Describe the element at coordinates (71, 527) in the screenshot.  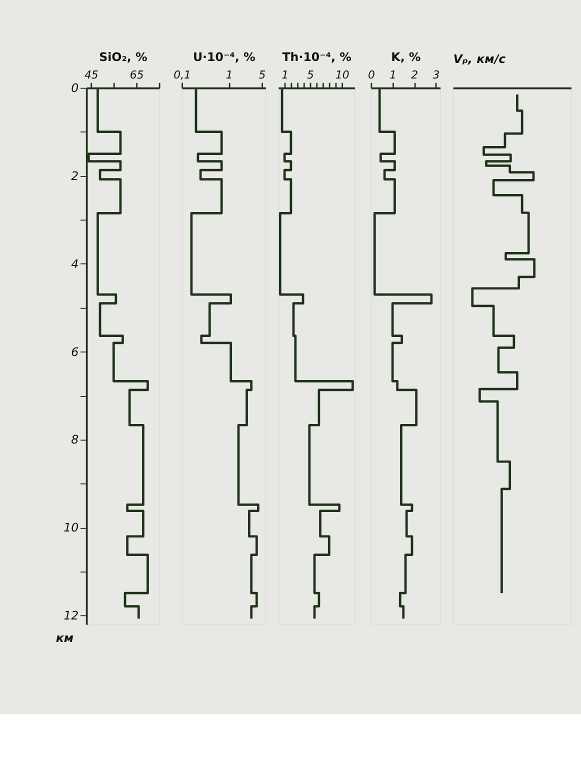
I see `y-tick-label: 10` at that location.